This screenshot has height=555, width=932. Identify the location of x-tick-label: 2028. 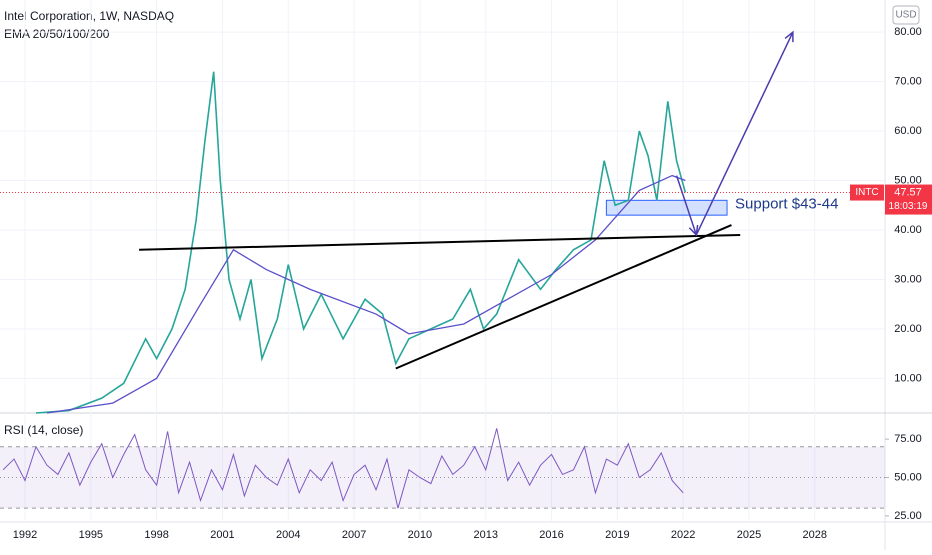
(815, 535).